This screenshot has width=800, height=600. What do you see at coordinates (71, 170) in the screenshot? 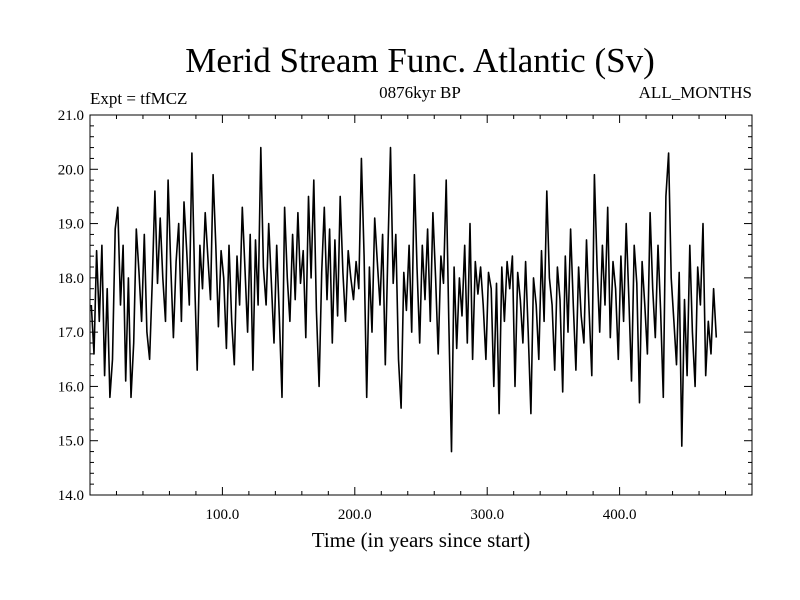
I see `y-tick-label: 20.0` at bounding box center [71, 170].